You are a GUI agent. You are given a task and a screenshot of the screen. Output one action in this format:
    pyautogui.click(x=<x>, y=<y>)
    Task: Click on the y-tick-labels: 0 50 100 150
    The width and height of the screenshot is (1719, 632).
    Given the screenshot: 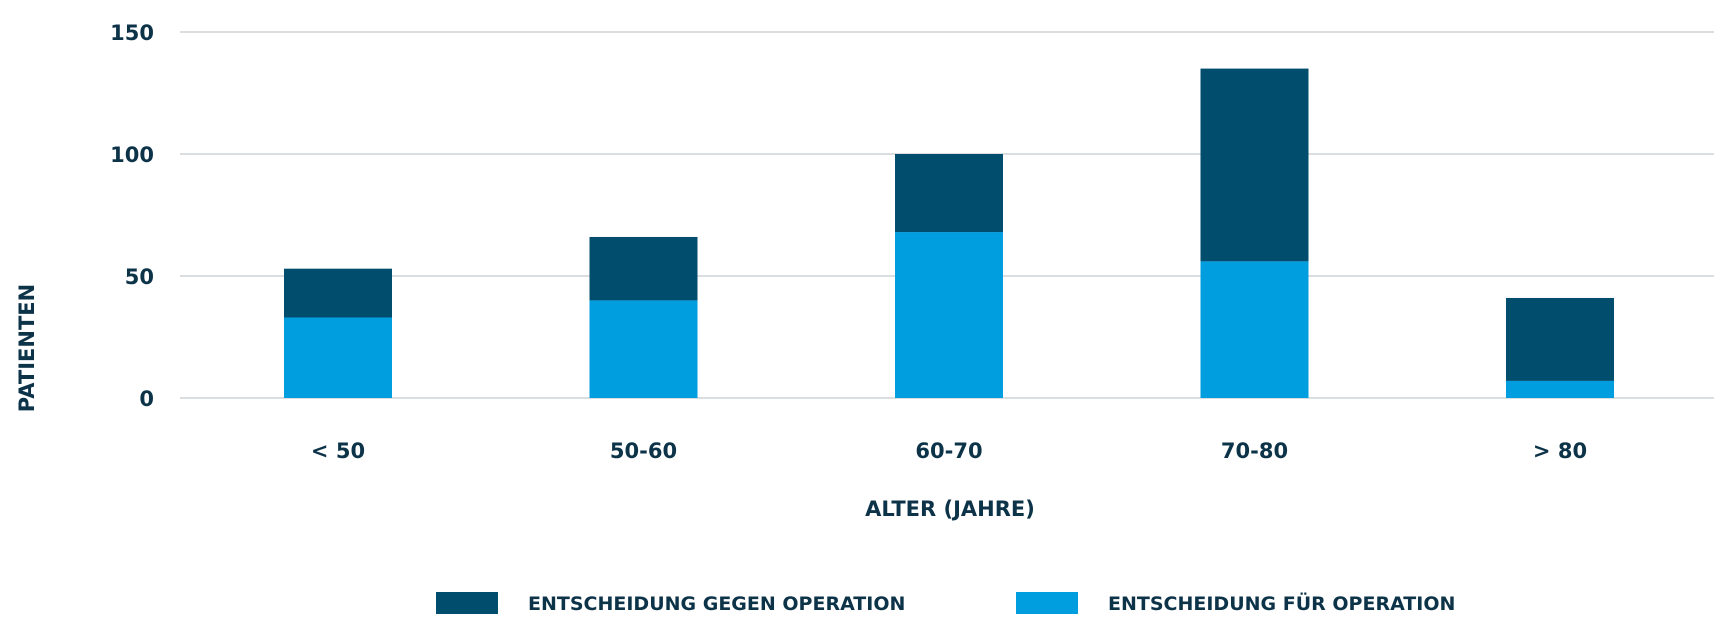 What is the action you would take?
    pyautogui.click(x=132, y=216)
    